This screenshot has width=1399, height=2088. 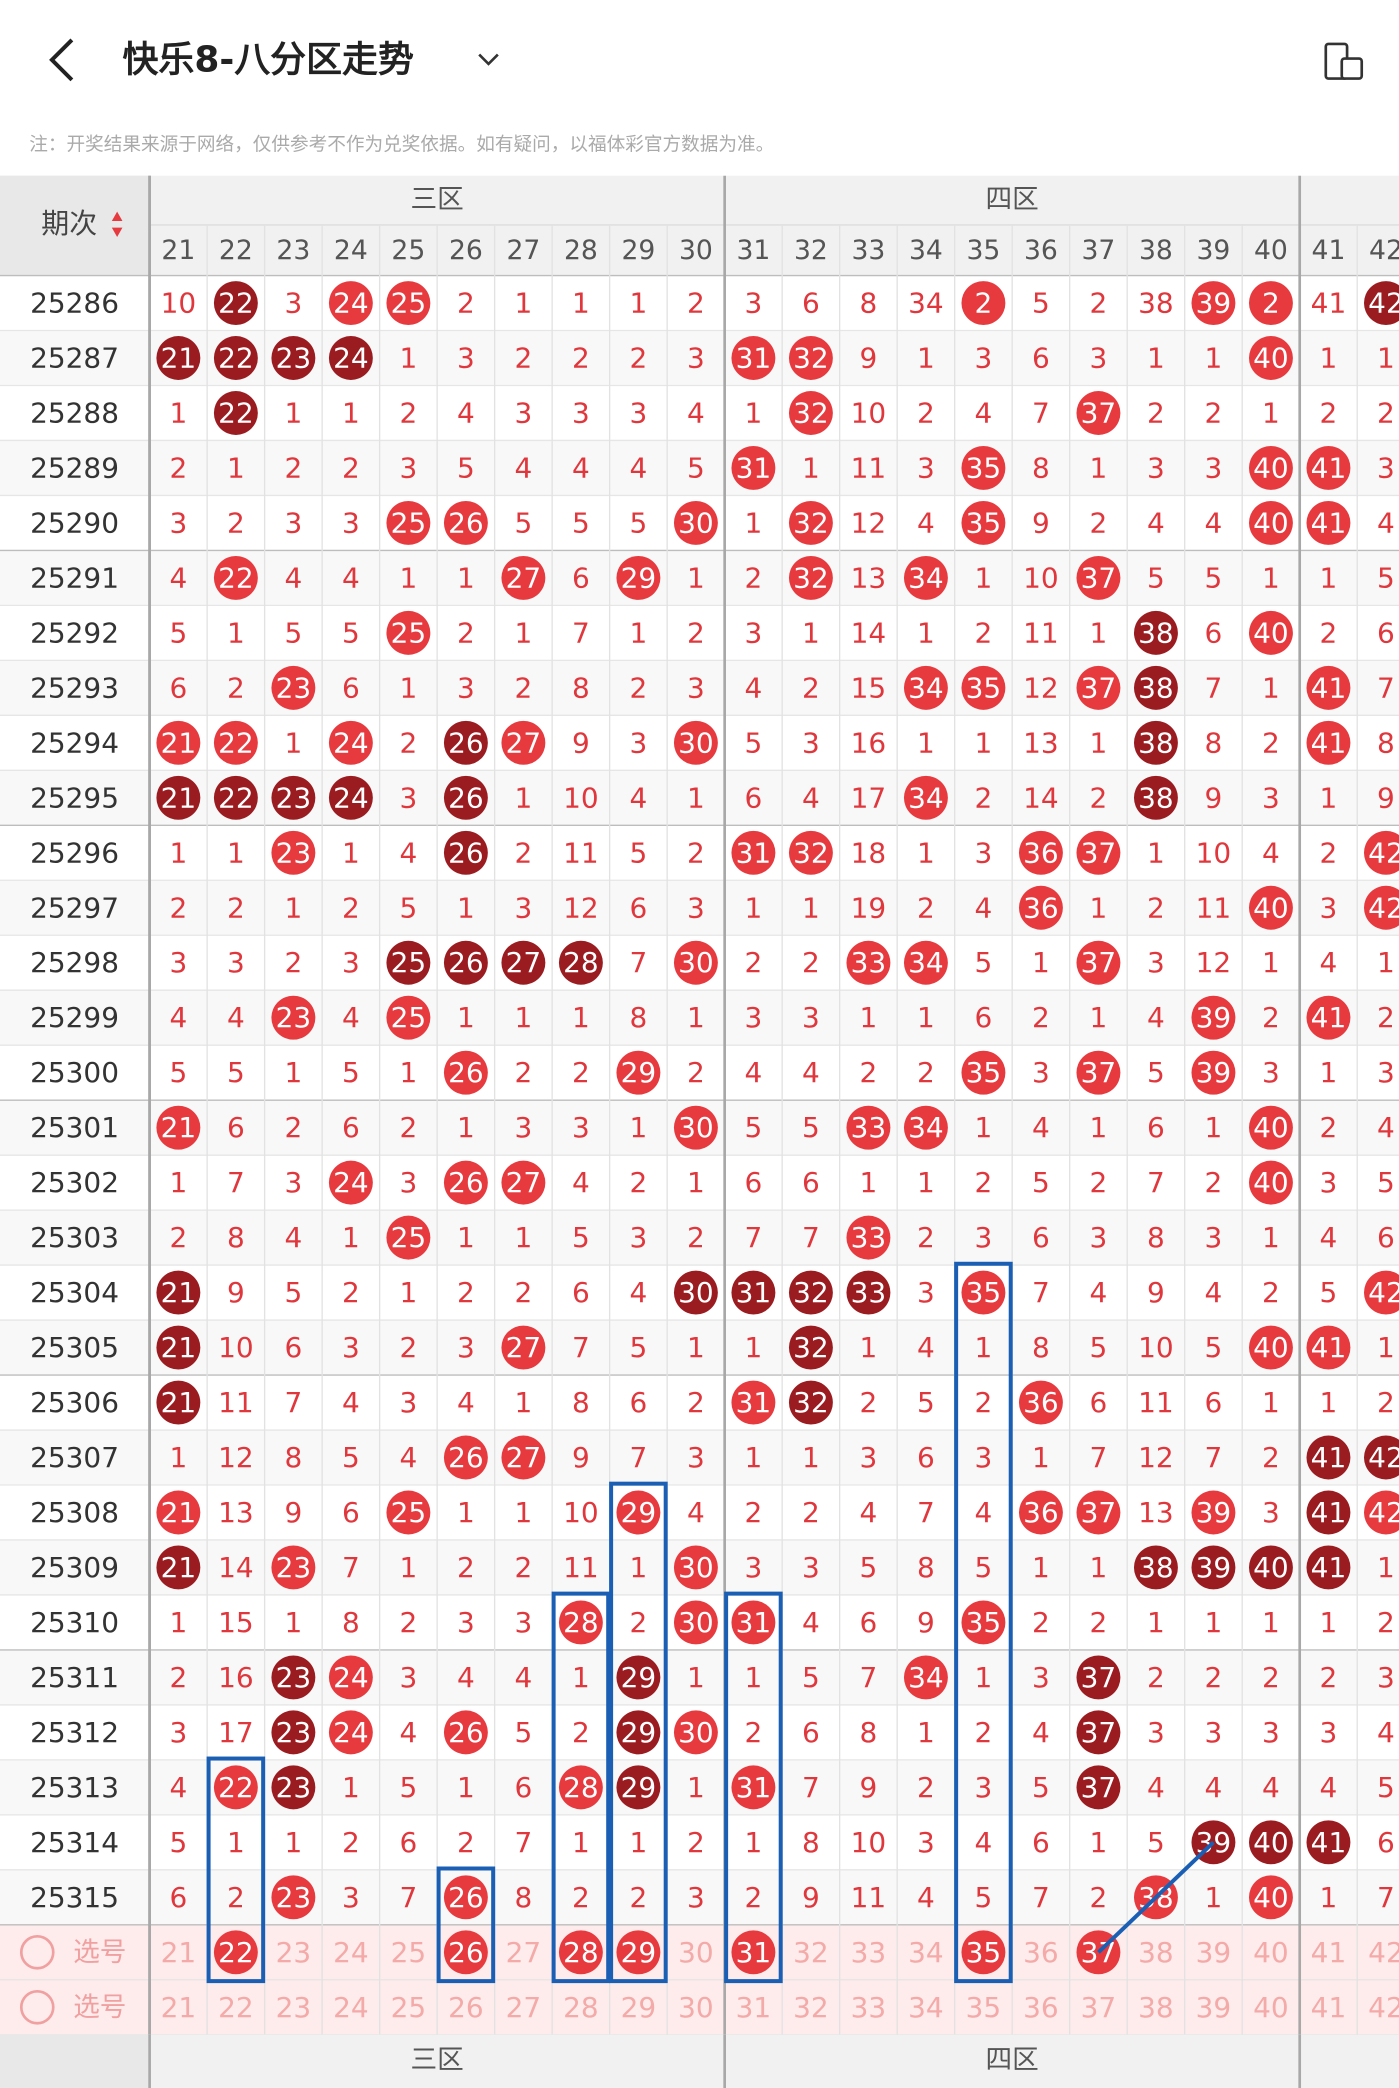 What do you see at coordinates (74, 1457) in the screenshot?
I see `issue-number: 25307` at bounding box center [74, 1457].